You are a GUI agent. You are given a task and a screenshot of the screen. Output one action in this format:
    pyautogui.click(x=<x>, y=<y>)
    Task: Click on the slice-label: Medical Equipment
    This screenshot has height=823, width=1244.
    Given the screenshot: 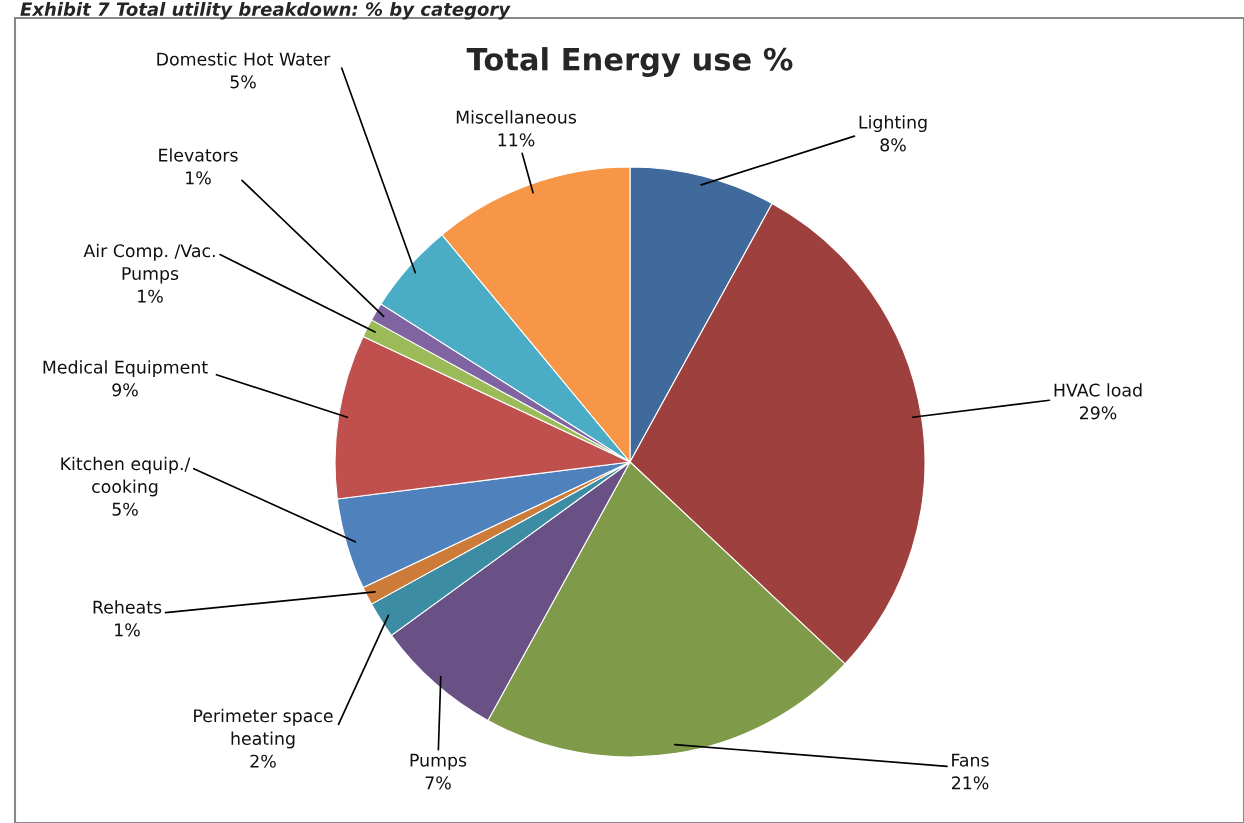 What is the action you would take?
    pyautogui.click(x=125, y=369)
    